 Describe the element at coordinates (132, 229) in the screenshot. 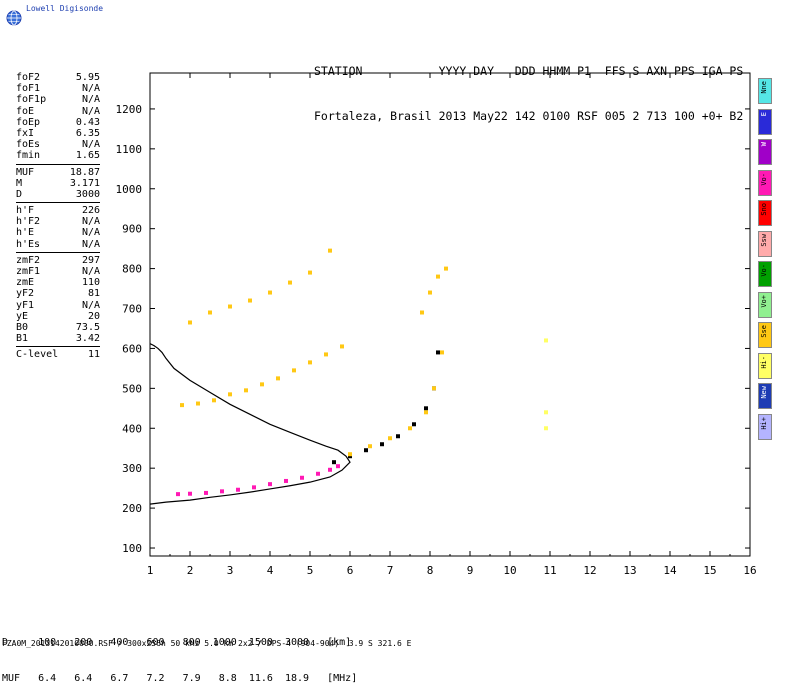

I see `y-tick-label: 900` at that location.